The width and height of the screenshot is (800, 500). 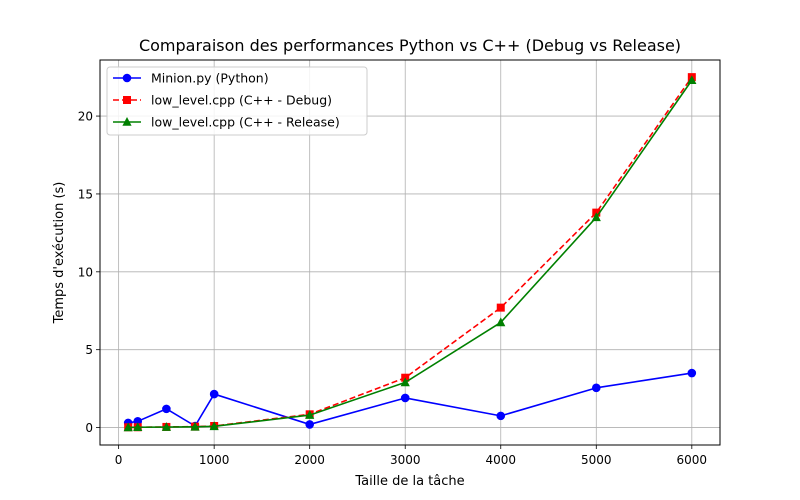 I want to click on y-tick-label: 0, so click(x=89, y=428).